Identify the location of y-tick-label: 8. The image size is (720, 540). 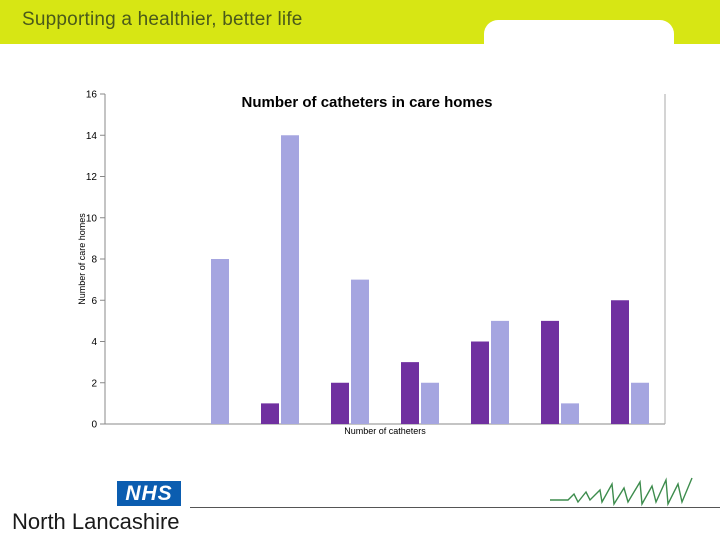
(94, 260).